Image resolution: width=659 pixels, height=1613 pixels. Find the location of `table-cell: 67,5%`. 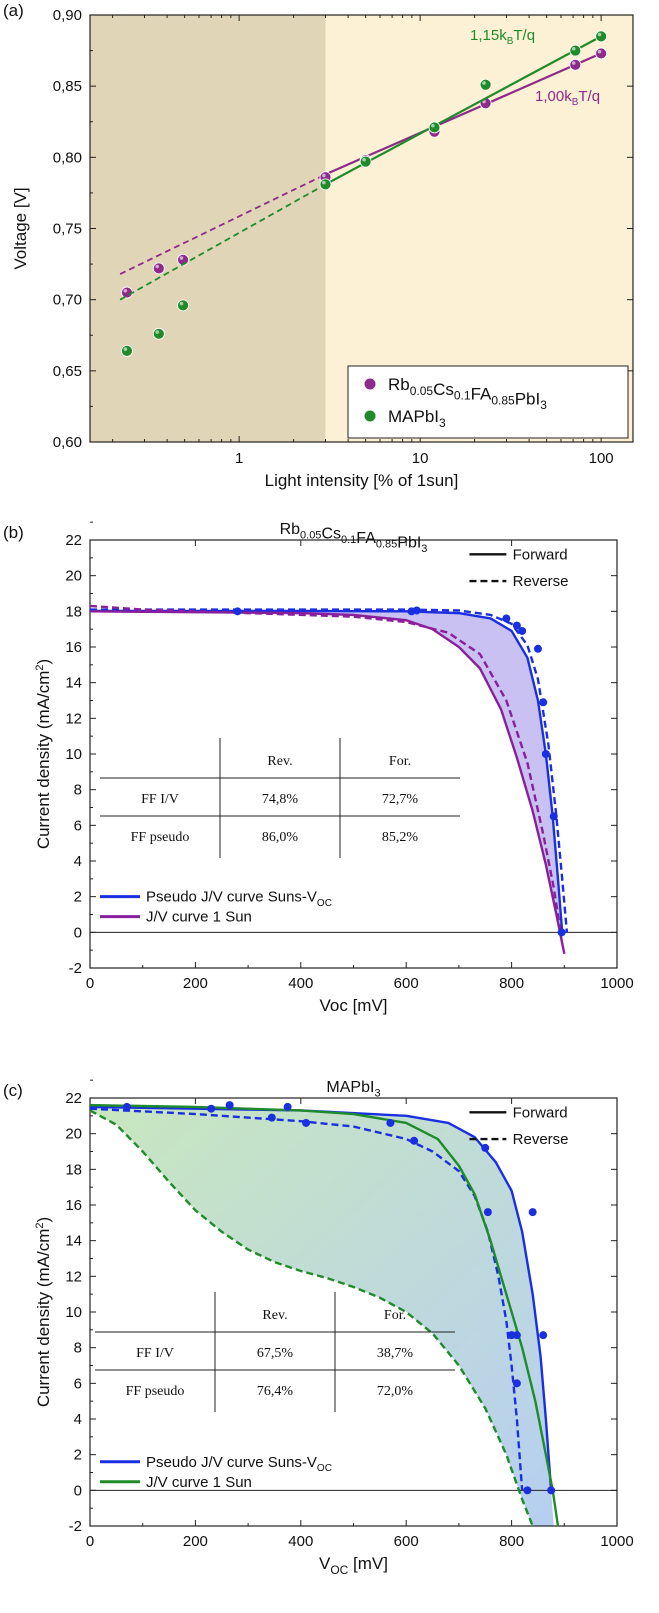

table-cell: 67,5% is located at coordinates (275, 1353).